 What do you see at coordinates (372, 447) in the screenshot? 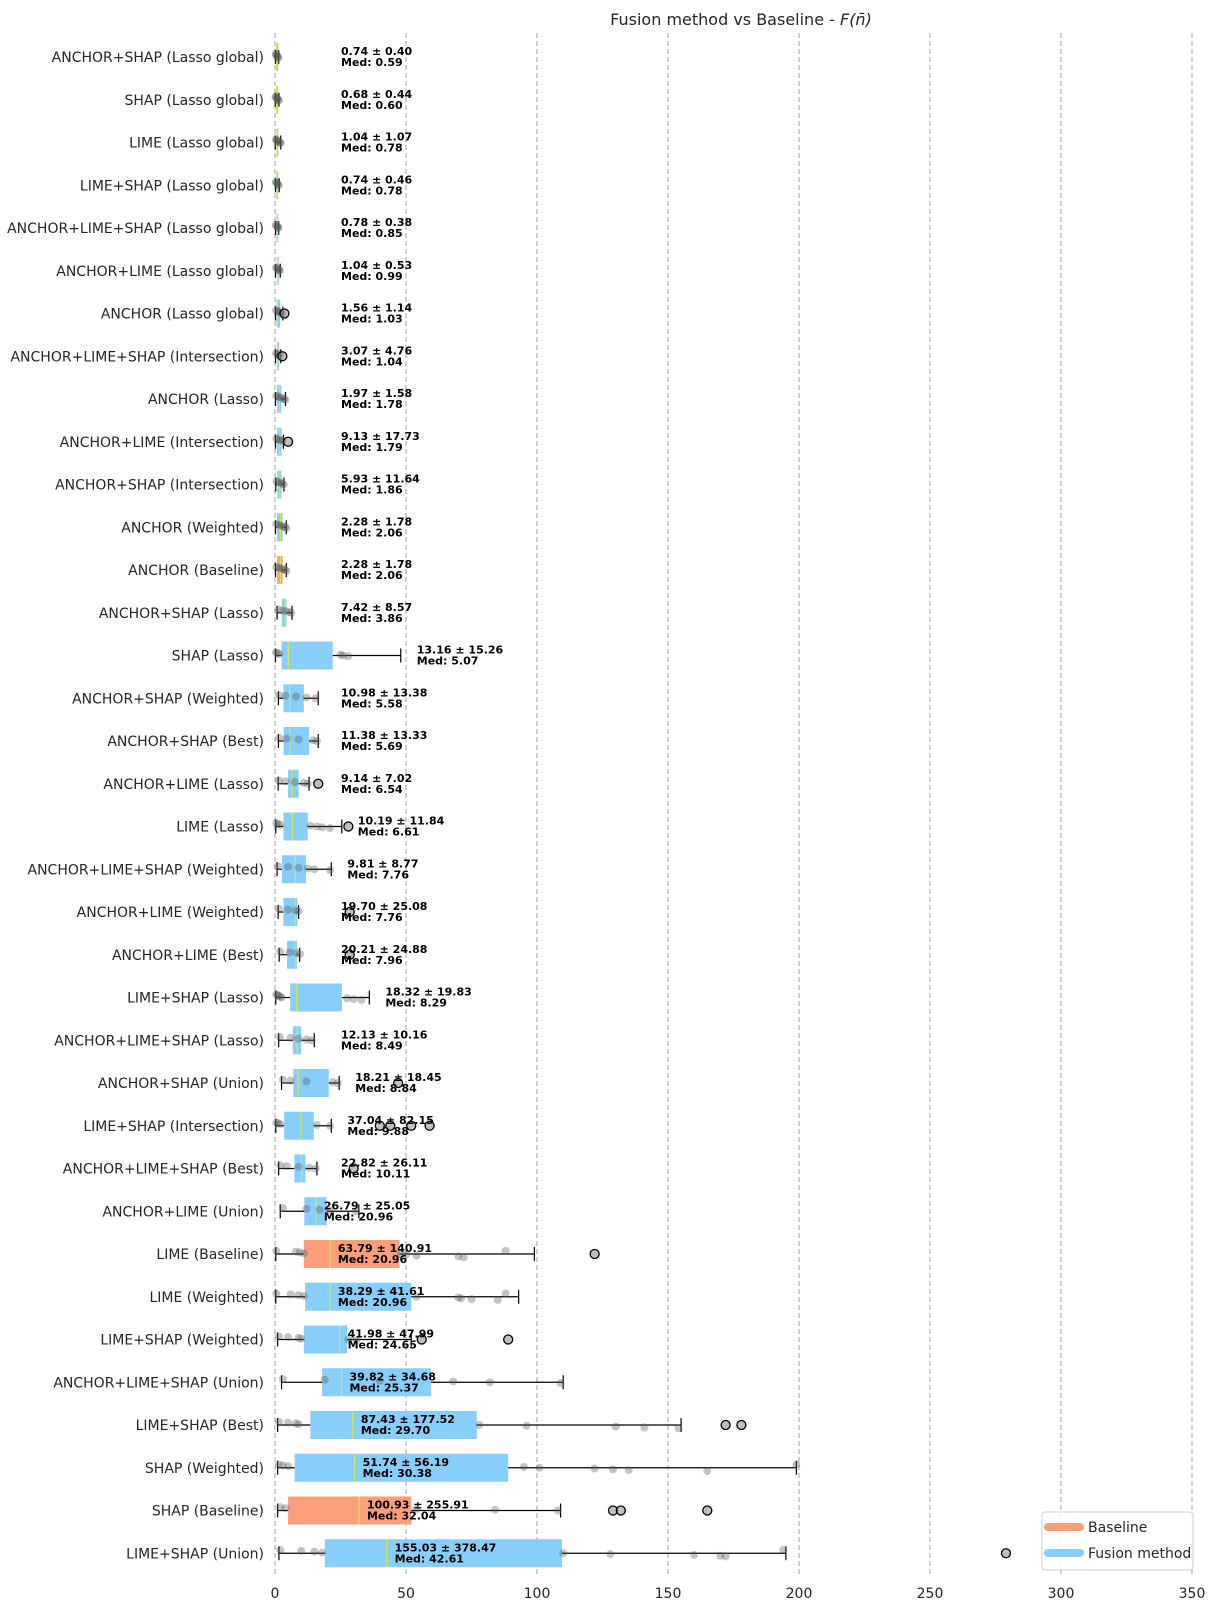
I see `stat-median: Med: 1.79` at bounding box center [372, 447].